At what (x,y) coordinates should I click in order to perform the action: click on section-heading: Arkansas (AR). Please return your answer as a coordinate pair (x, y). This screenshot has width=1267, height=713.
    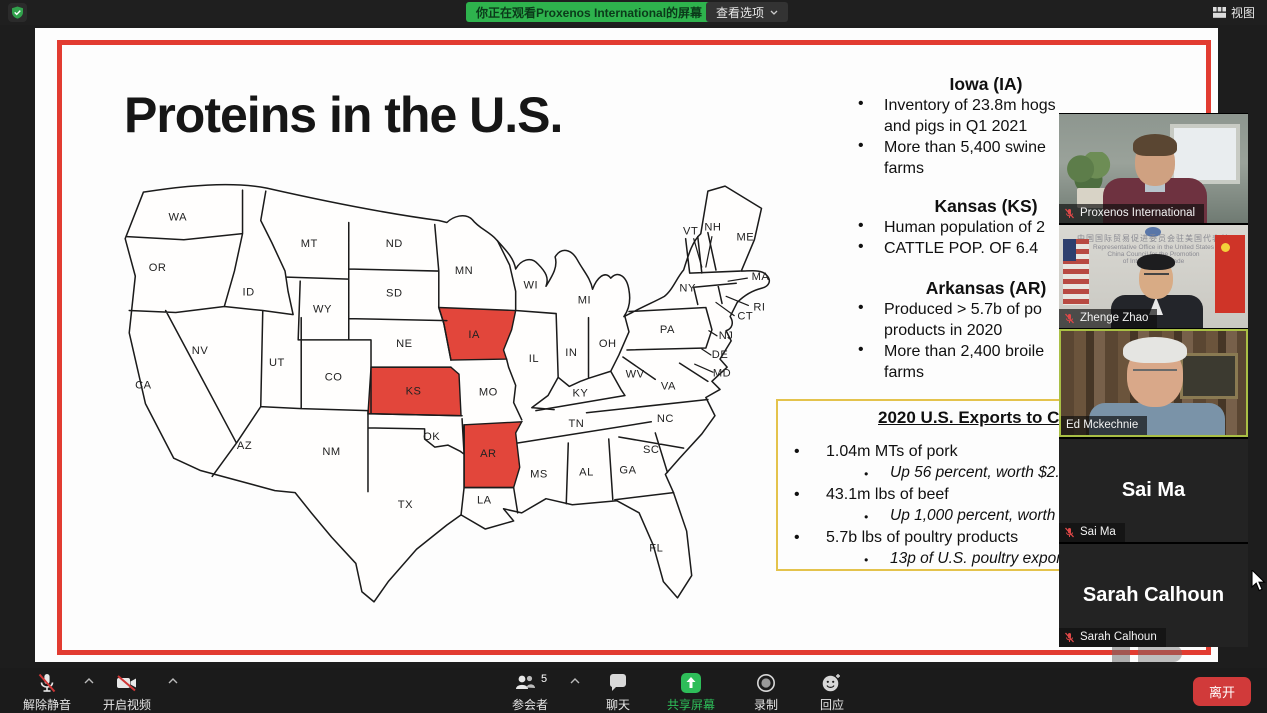
    Looking at the image, I should click on (986, 288).